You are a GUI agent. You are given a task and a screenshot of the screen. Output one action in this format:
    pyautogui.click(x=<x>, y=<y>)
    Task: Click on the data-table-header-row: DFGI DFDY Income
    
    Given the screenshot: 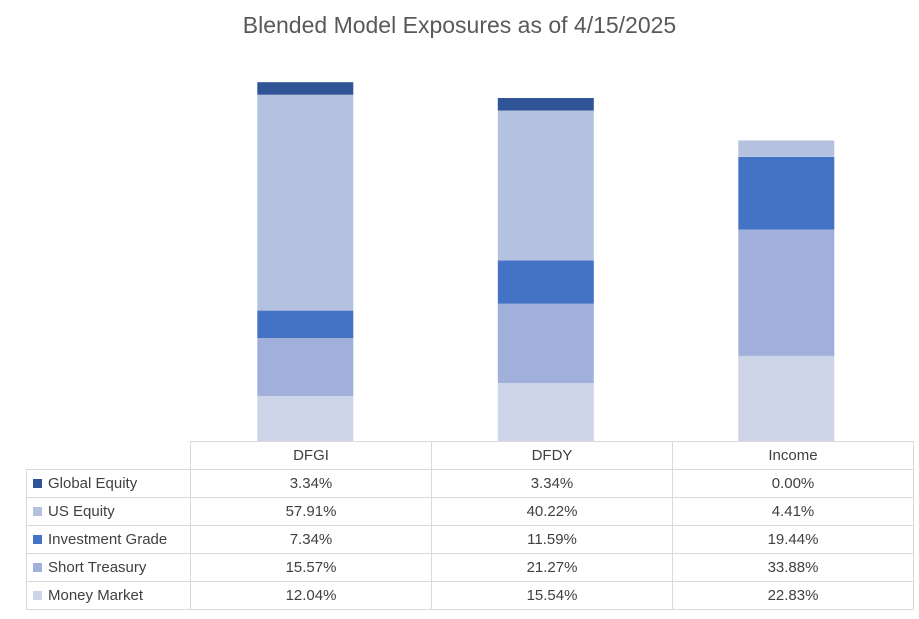 What is the action you would take?
    pyautogui.click(x=470, y=455)
    